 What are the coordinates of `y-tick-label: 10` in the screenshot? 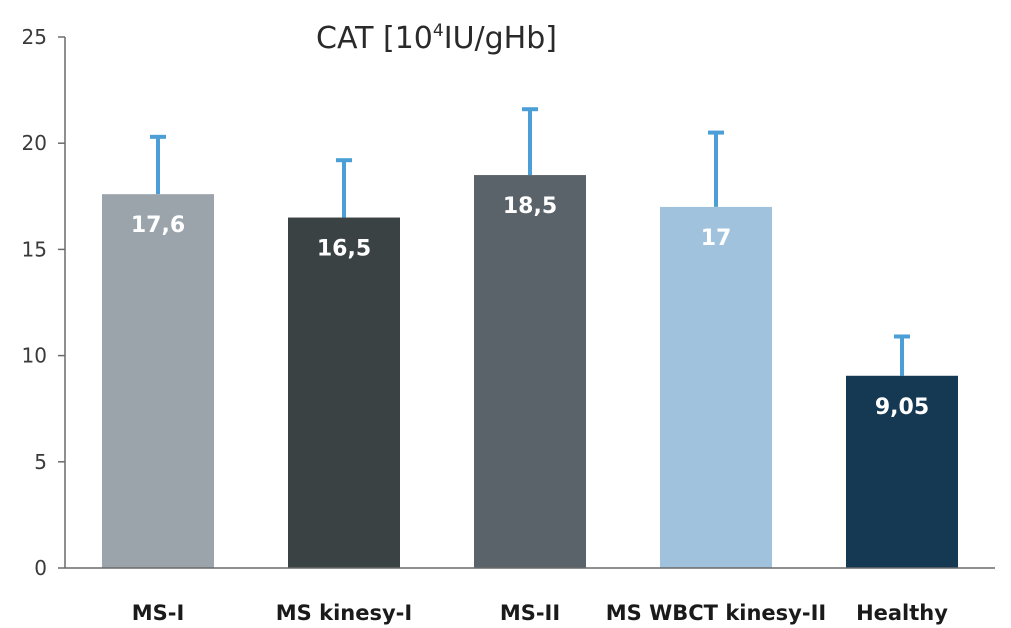 It's located at (34, 356).